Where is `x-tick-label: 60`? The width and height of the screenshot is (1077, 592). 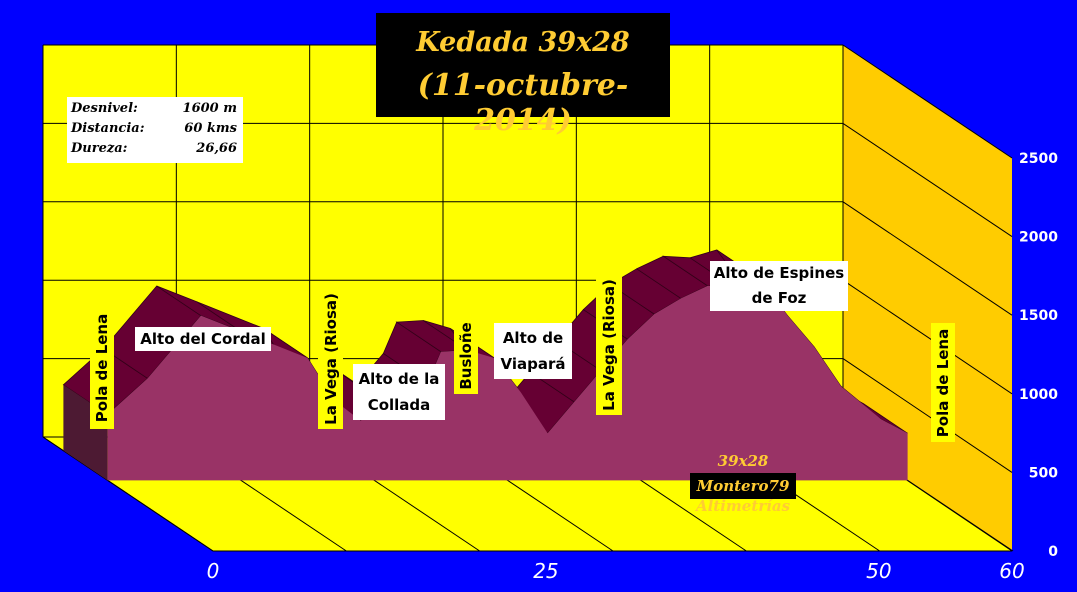
x-tick-label: 60 is located at coordinates (1011, 571).